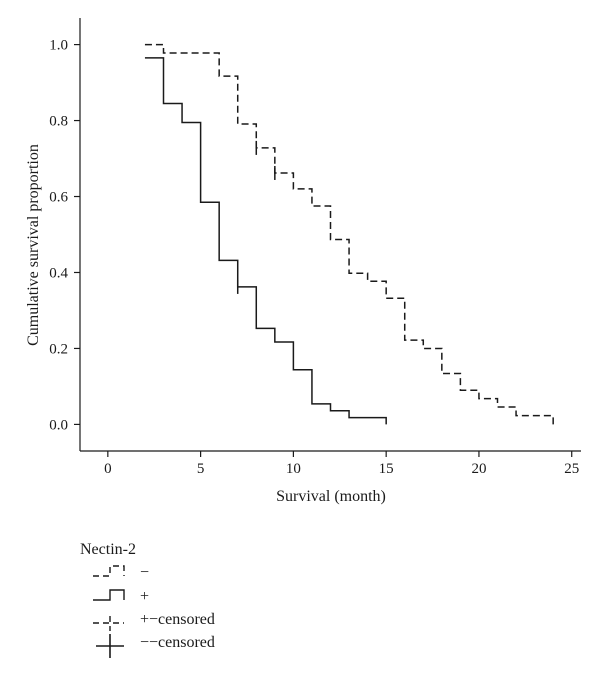 The width and height of the screenshot is (600, 680). I want to click on legend-dashed-censor-symbol, so click(108, 623).